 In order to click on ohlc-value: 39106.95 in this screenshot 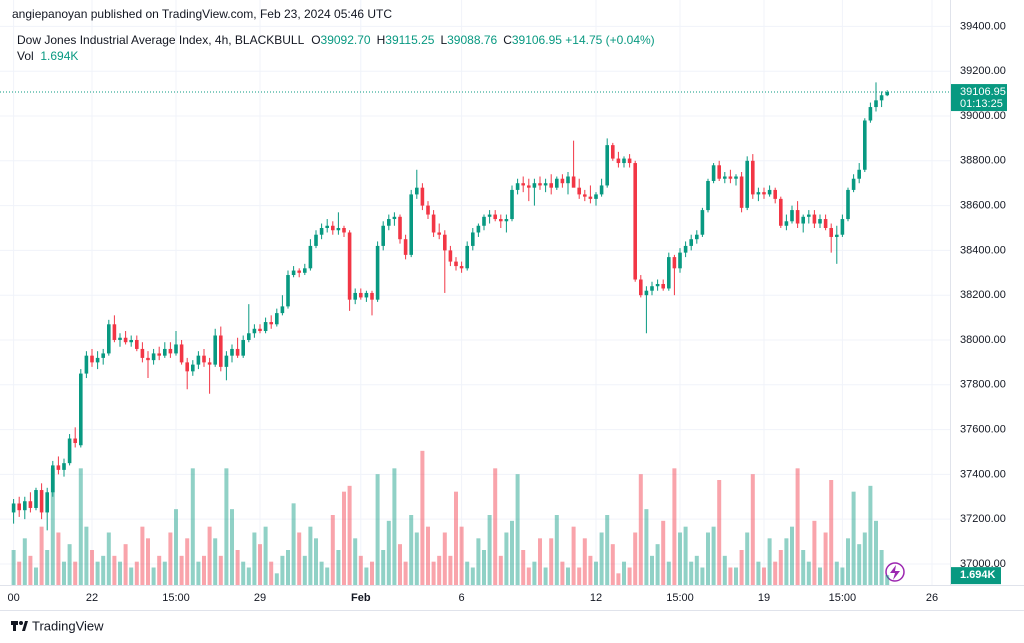, I will do `click(536, 40)`.